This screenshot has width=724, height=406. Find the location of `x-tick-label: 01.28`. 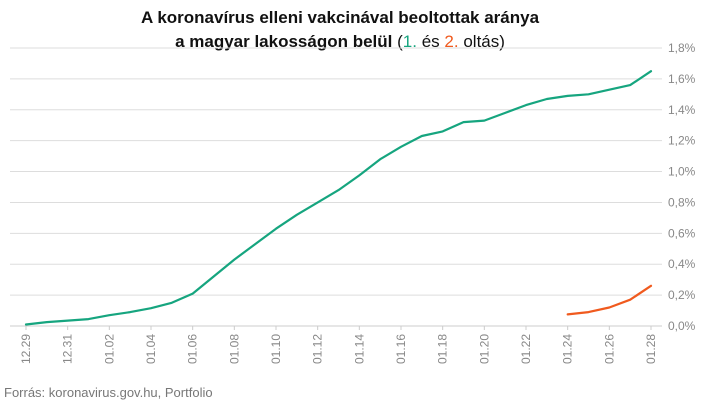

x-tick-label: 01.28 is located at coordinates (651, 349).